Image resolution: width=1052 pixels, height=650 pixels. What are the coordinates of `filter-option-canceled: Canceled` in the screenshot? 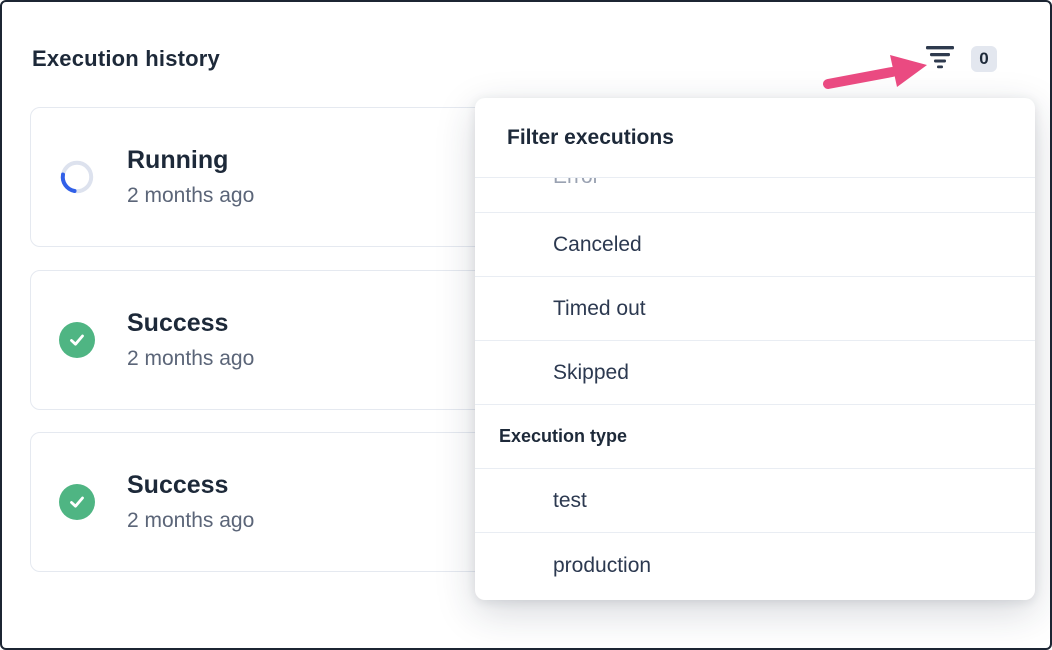 It's located at (755, 245).